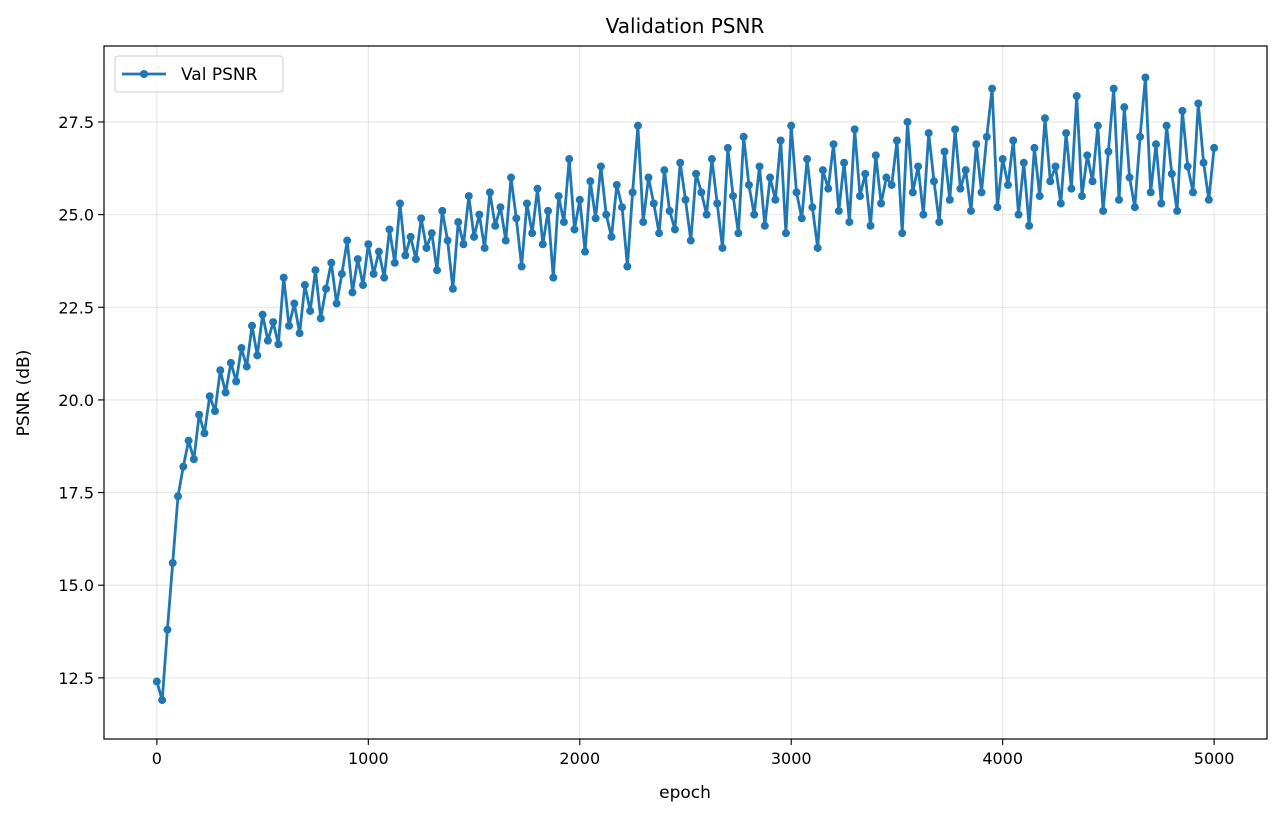  What do you see at coordinates (685, 793) in the screenshot?
I see `x-axis-label: epoch` at bounding box center [685, 793].